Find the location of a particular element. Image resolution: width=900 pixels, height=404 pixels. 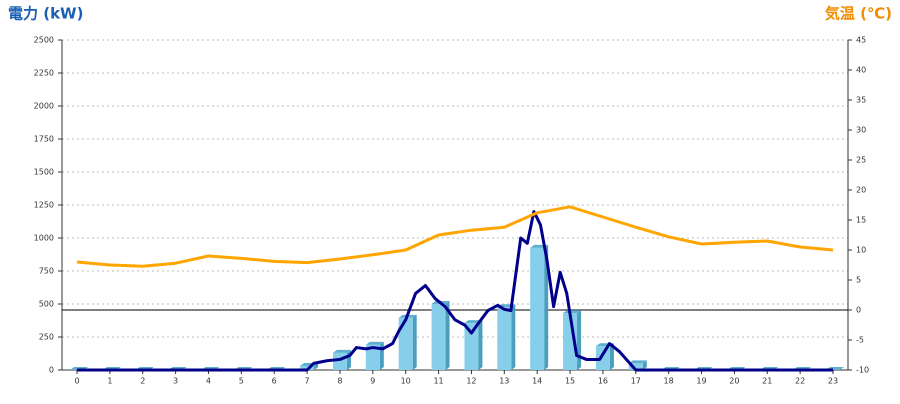

x-tick-label: 8 is located at coordinates (339, 381).